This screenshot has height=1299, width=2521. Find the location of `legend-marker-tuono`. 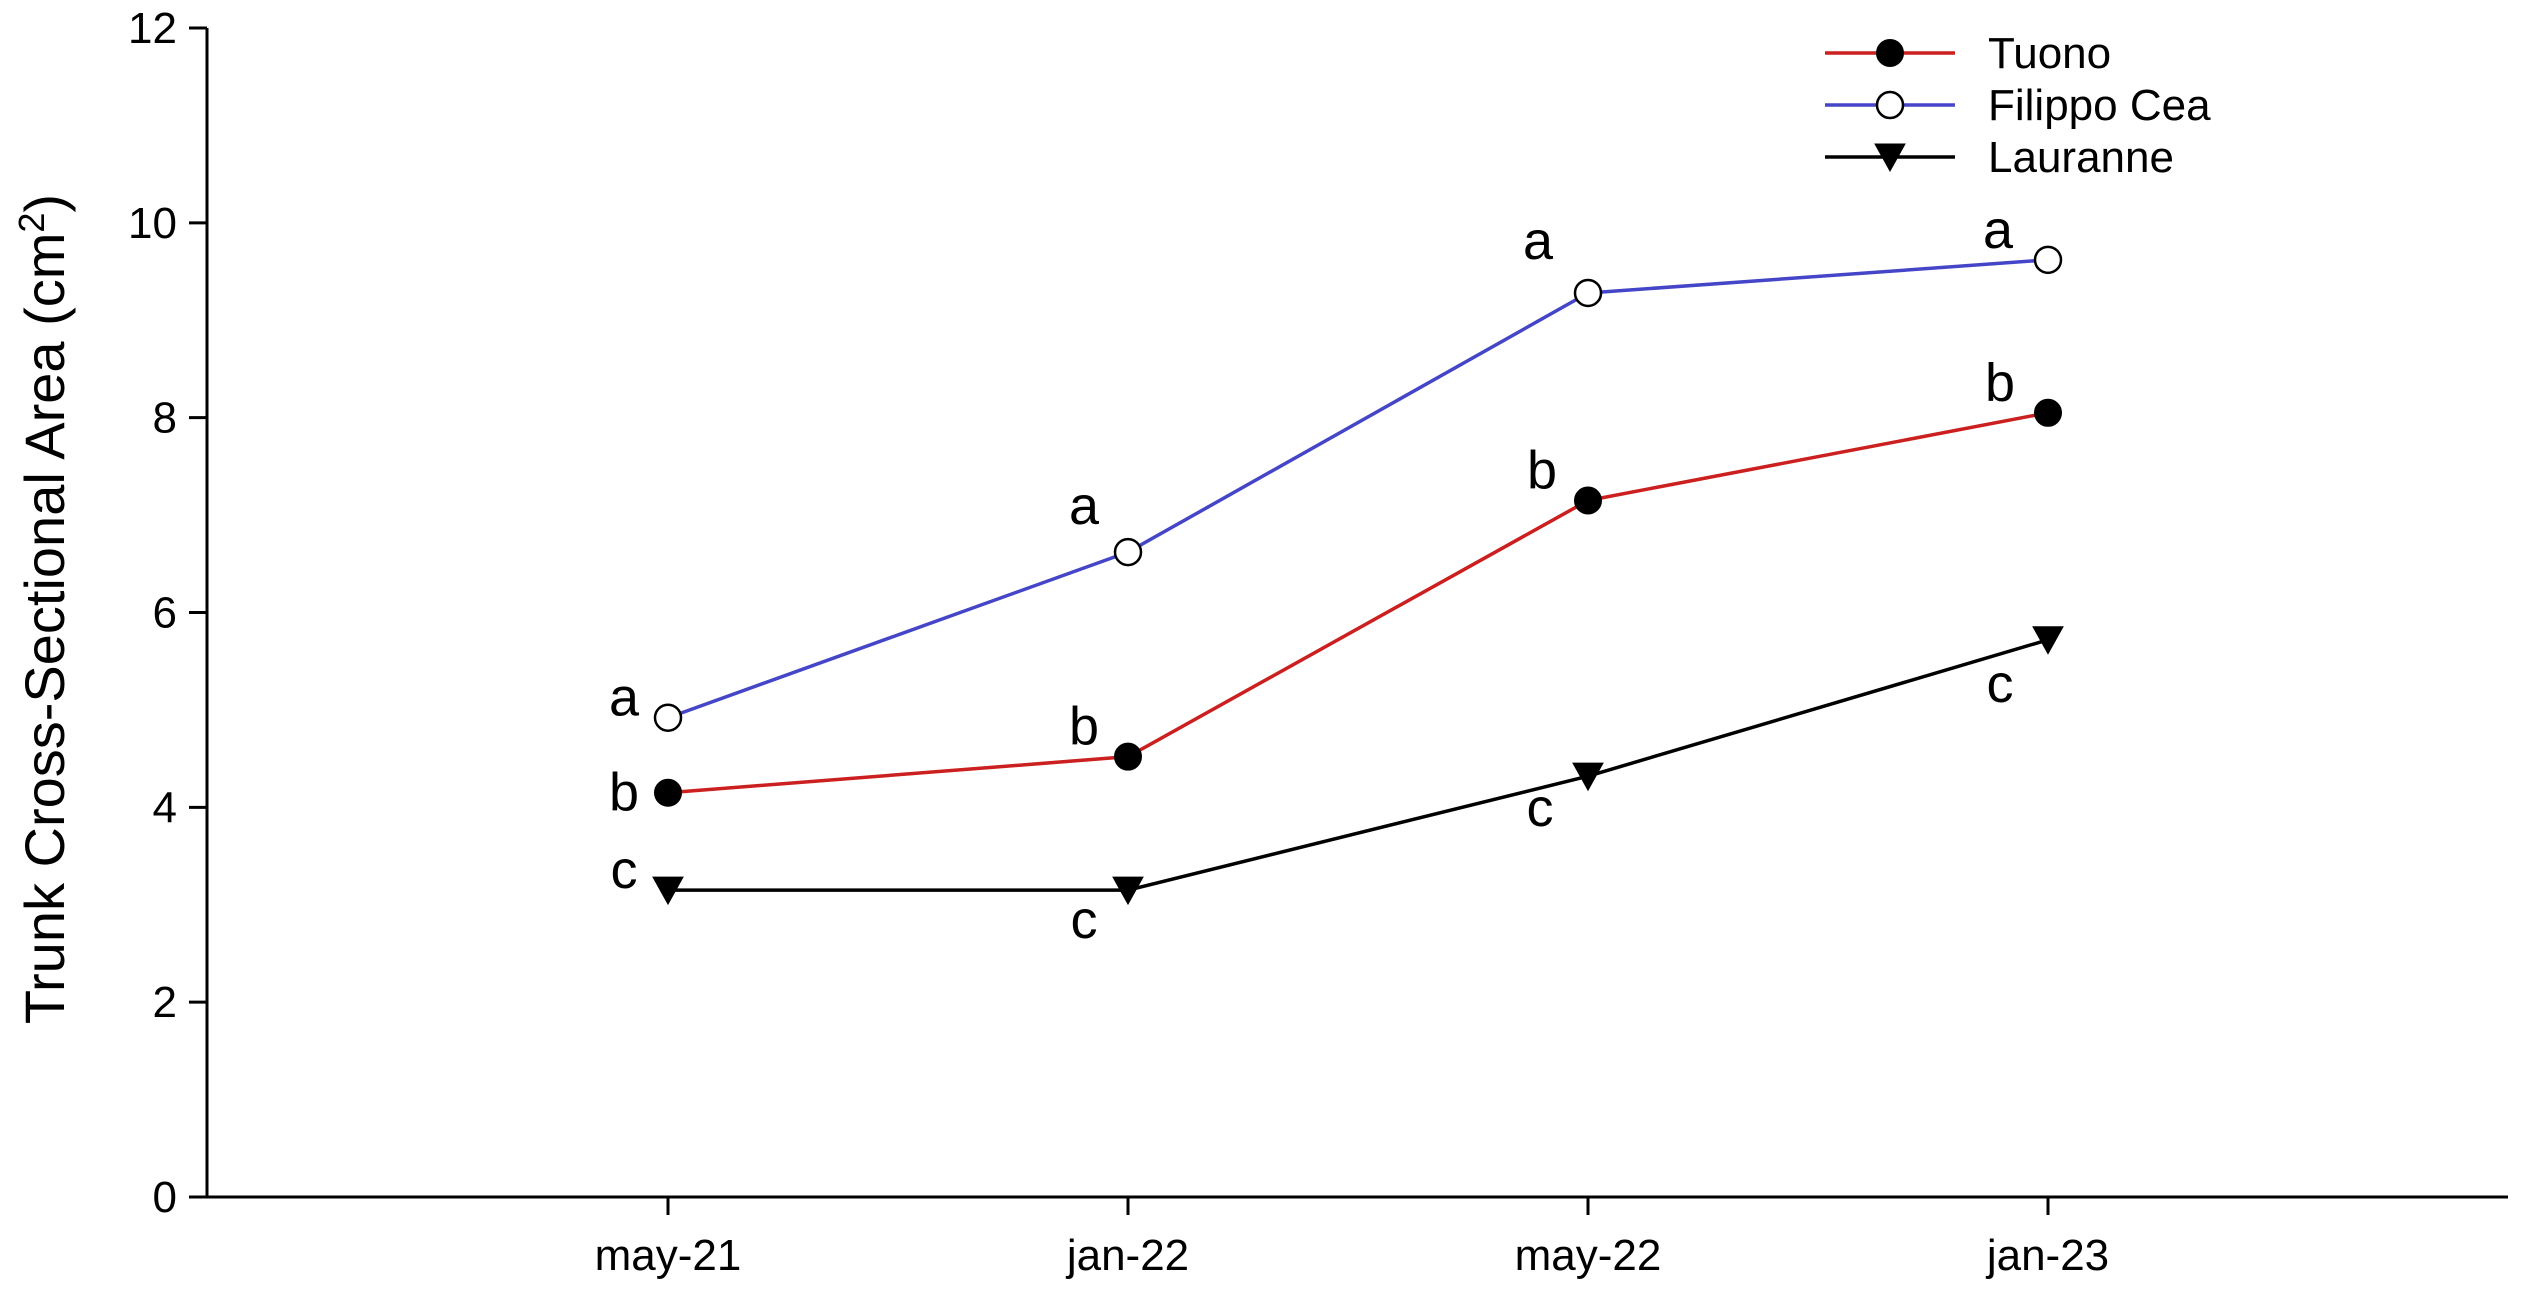

legend-marker-tuono is located at coordinates (1890, 53).